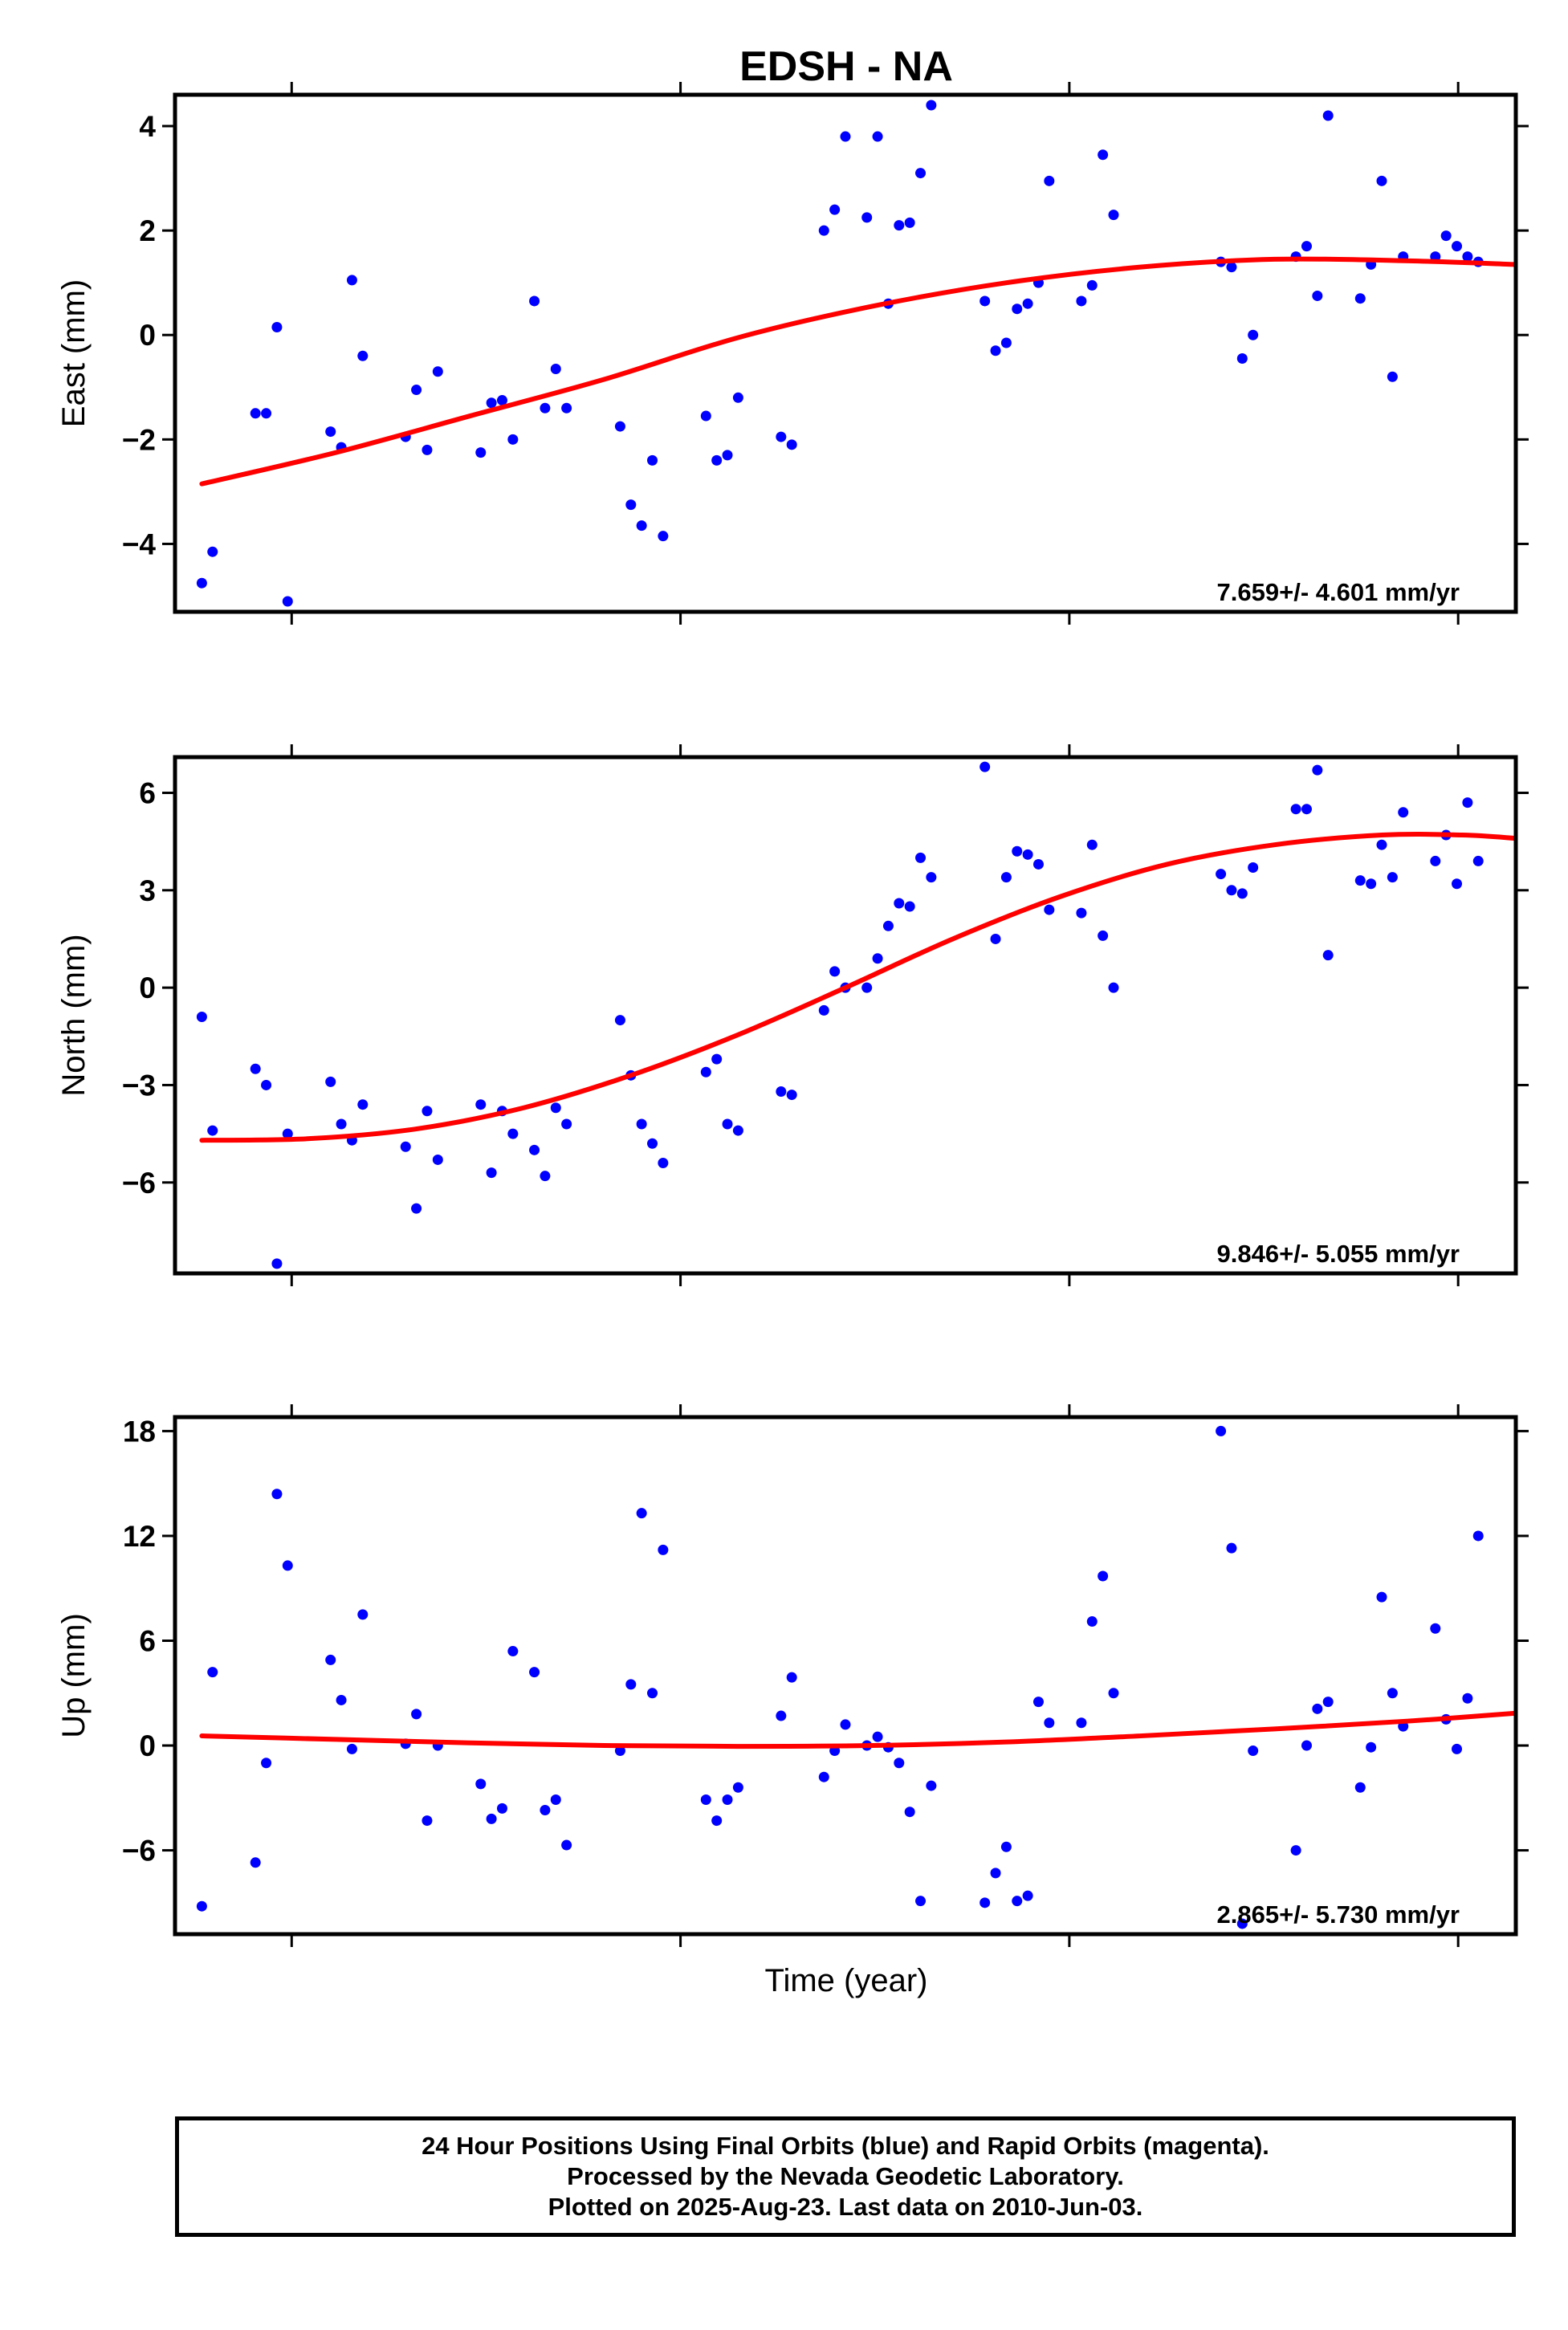 The image size is (1568, 2330). Describe the element at coordinates (139, 1536) in the screenshot. I see `y-tick-label: 12` at that location.